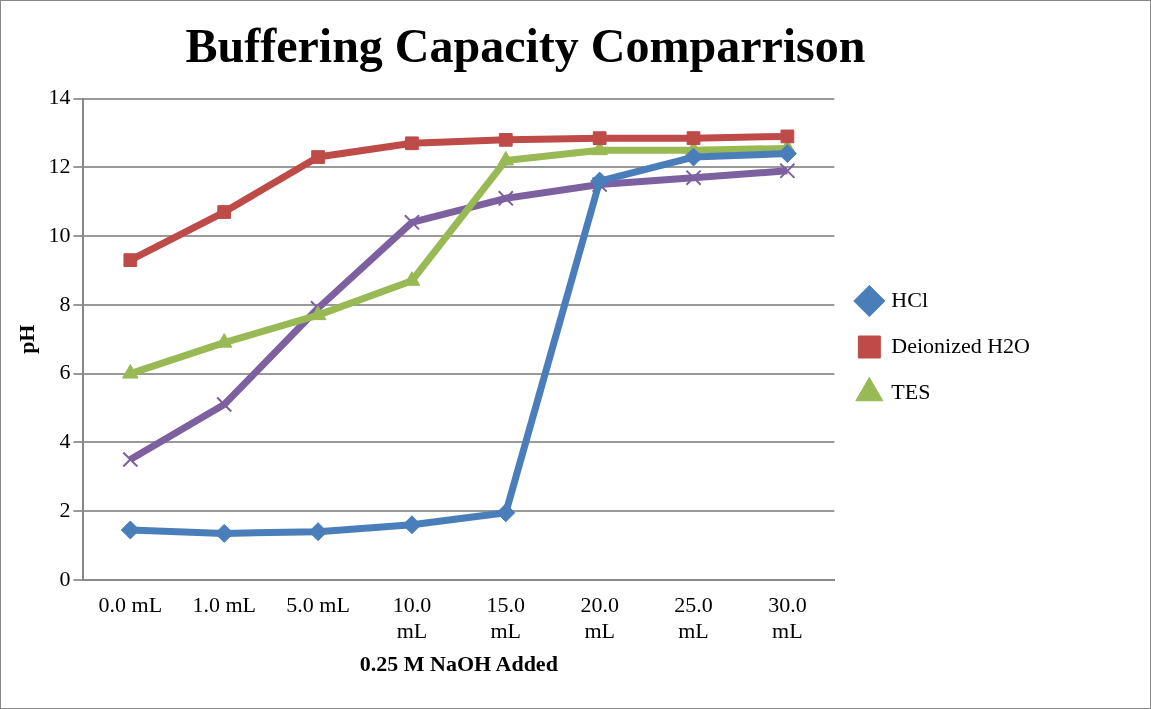  Describe the element at coordinates (506, 617) in the screenshot. I see `x-tick-label: 15.0 mL` at that location.